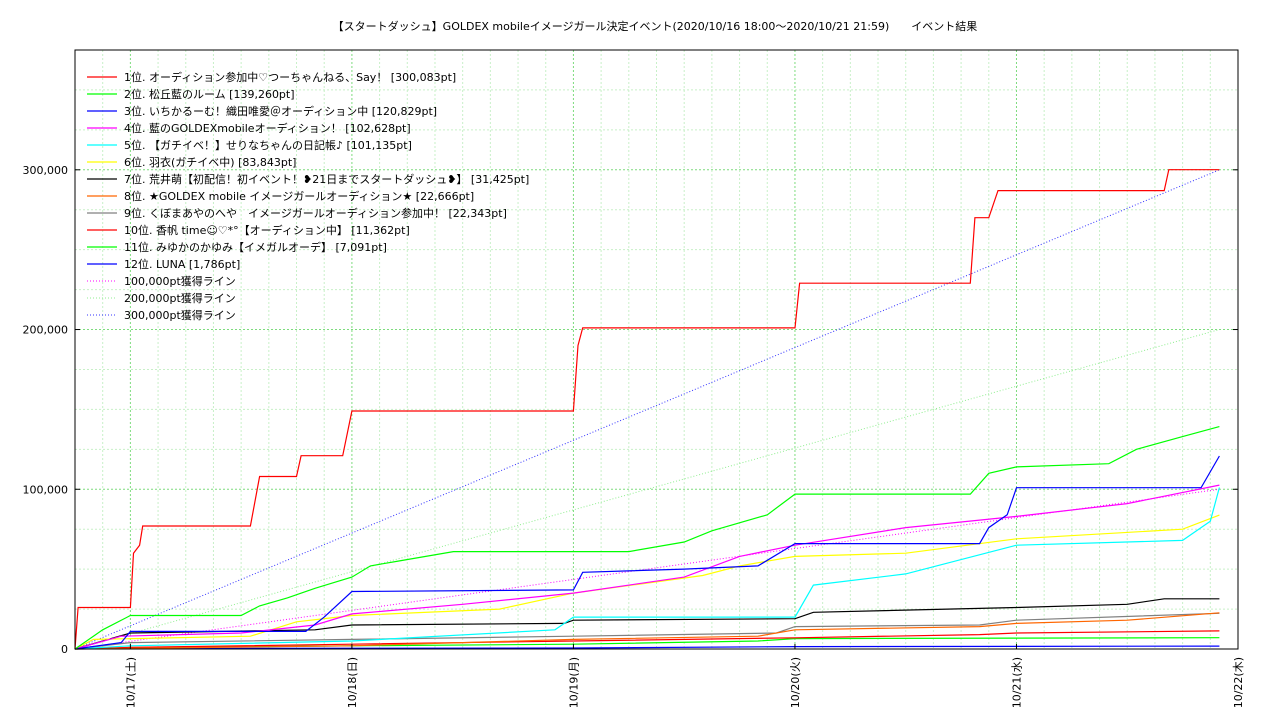 The width and height of the screenshot is (1280, 720). What do you see at coordinates (130, 682) in the screenshot?
I see `x-tick-label: 10/17(土)` at bounding box center [130, 682].